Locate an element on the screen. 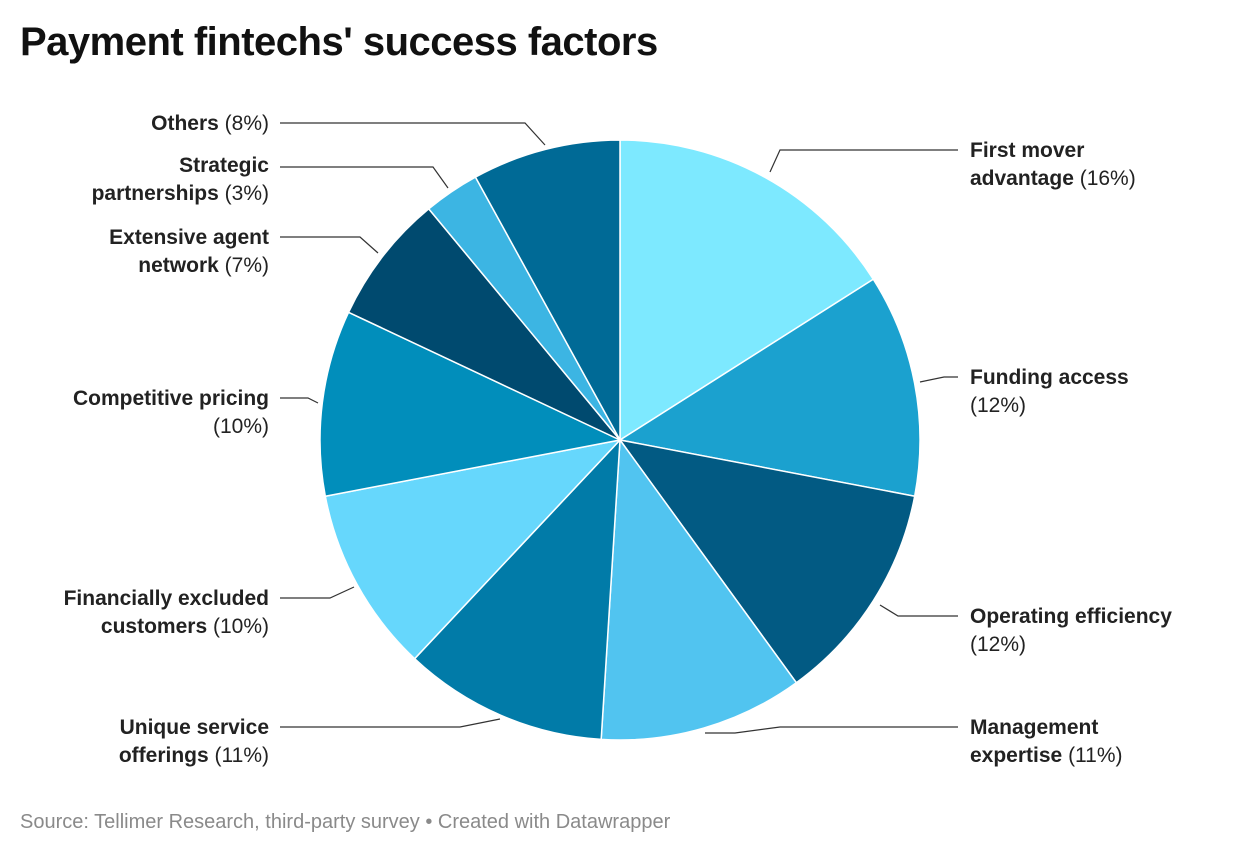 This screenshot has height=856, width=1240. slice-label: Operating efficiency (12%) is located at coordinates (1071, 630).